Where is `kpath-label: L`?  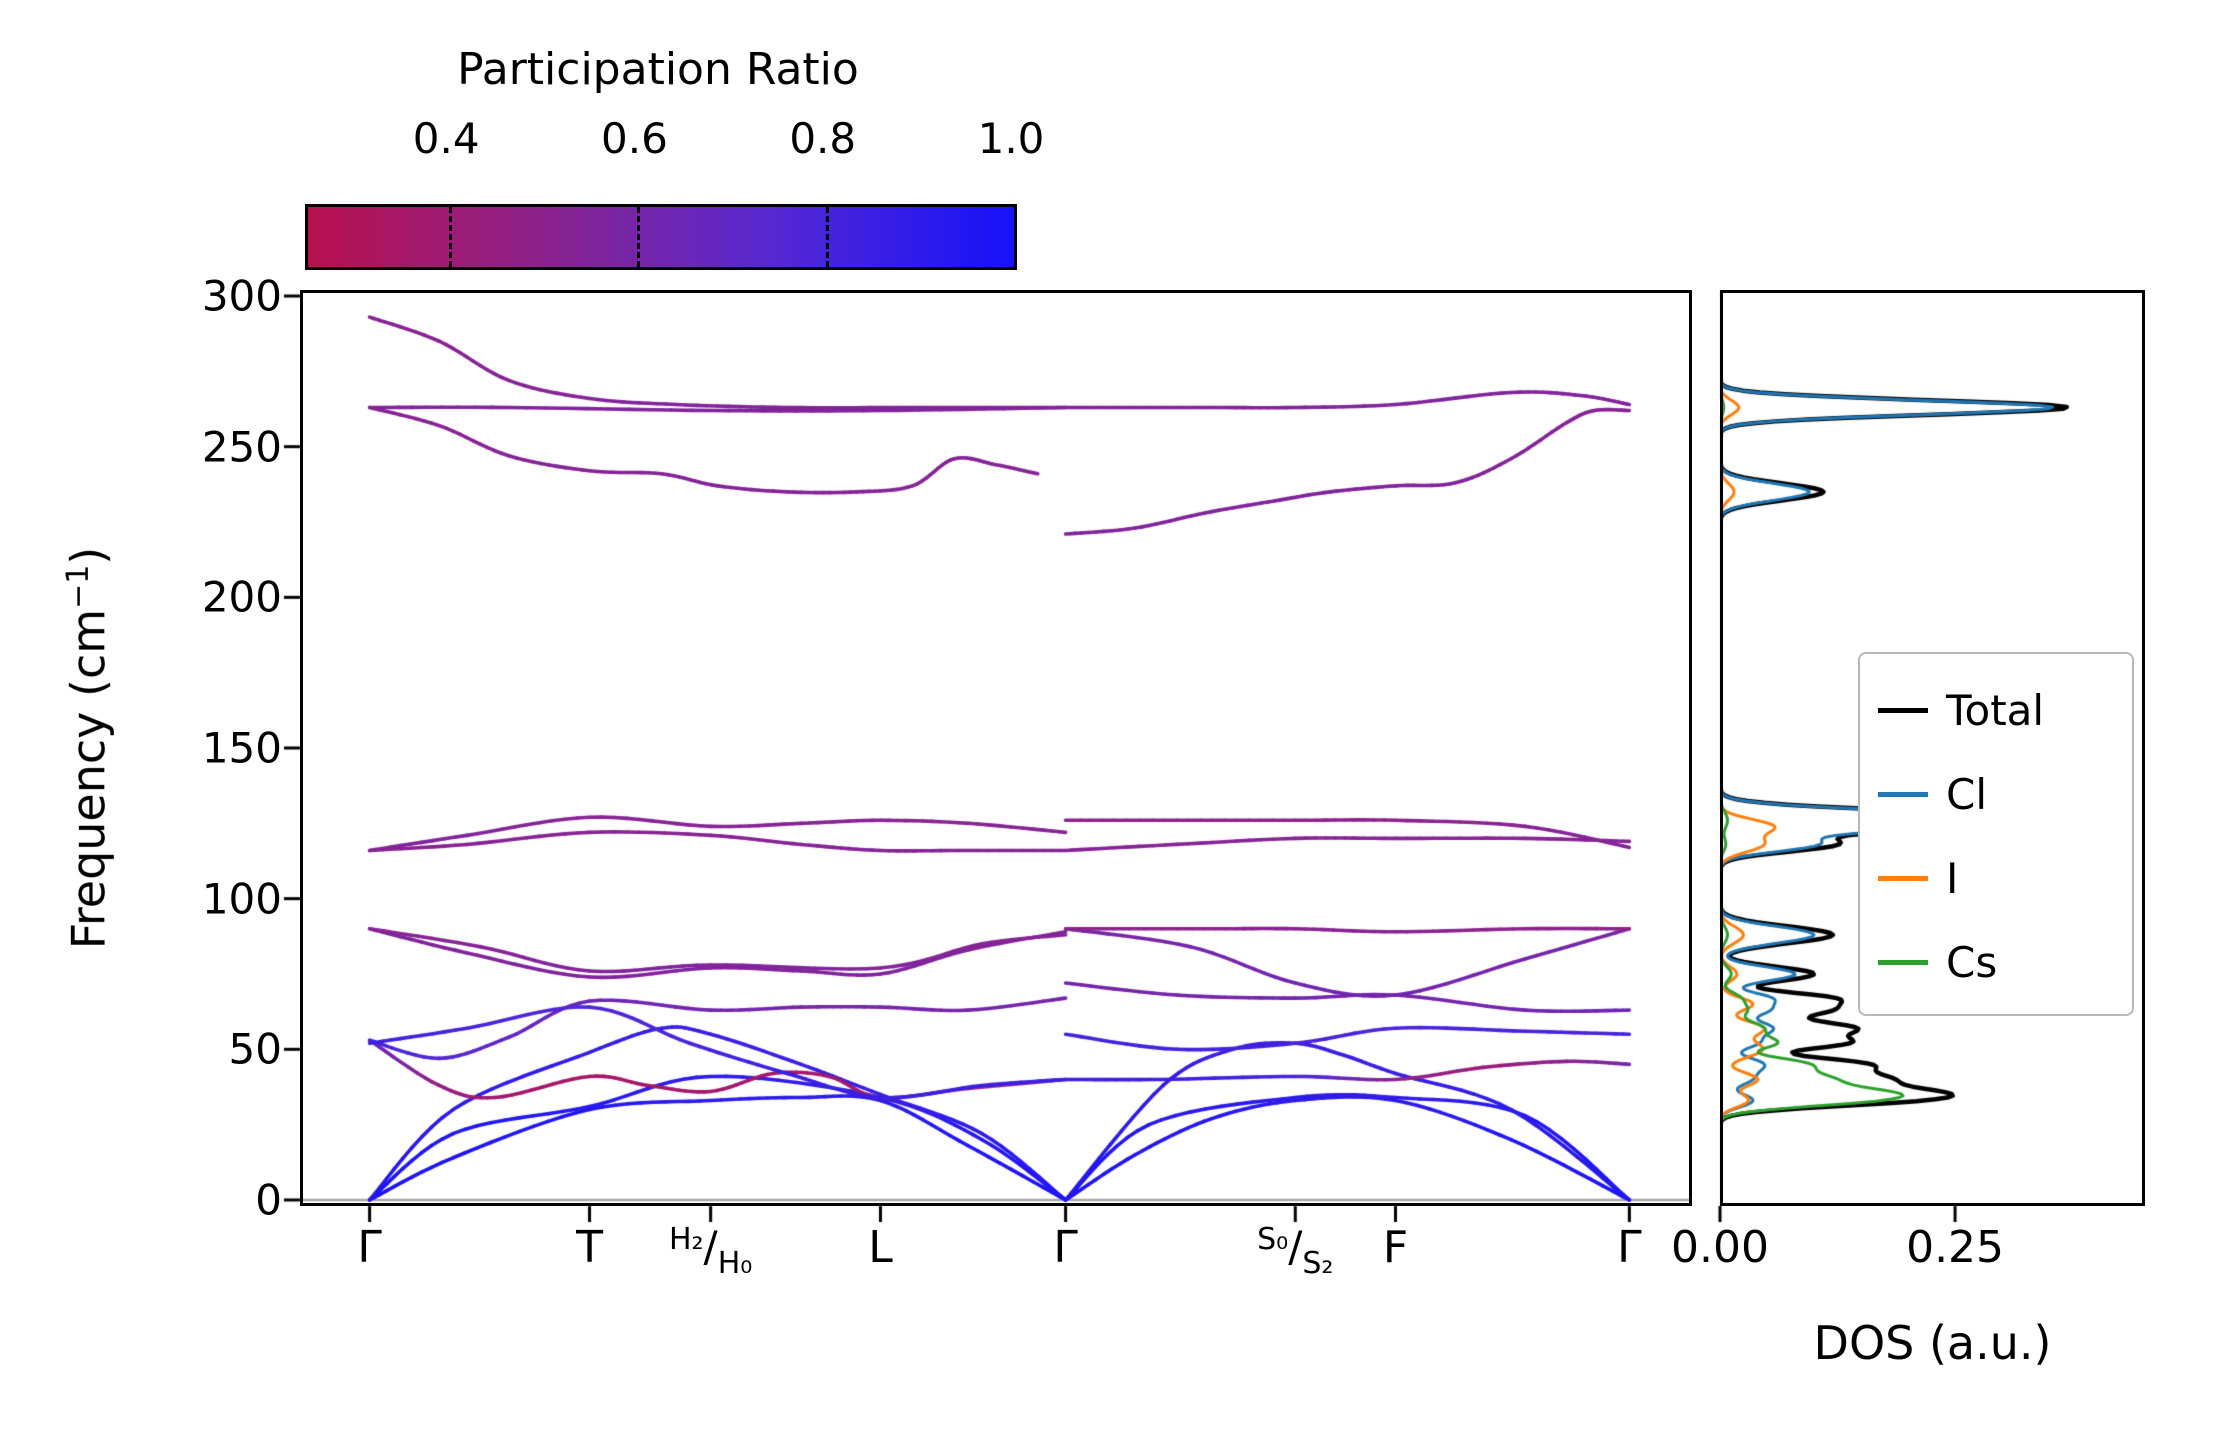 kpath-label: L is located at coordinates (880, 1247).